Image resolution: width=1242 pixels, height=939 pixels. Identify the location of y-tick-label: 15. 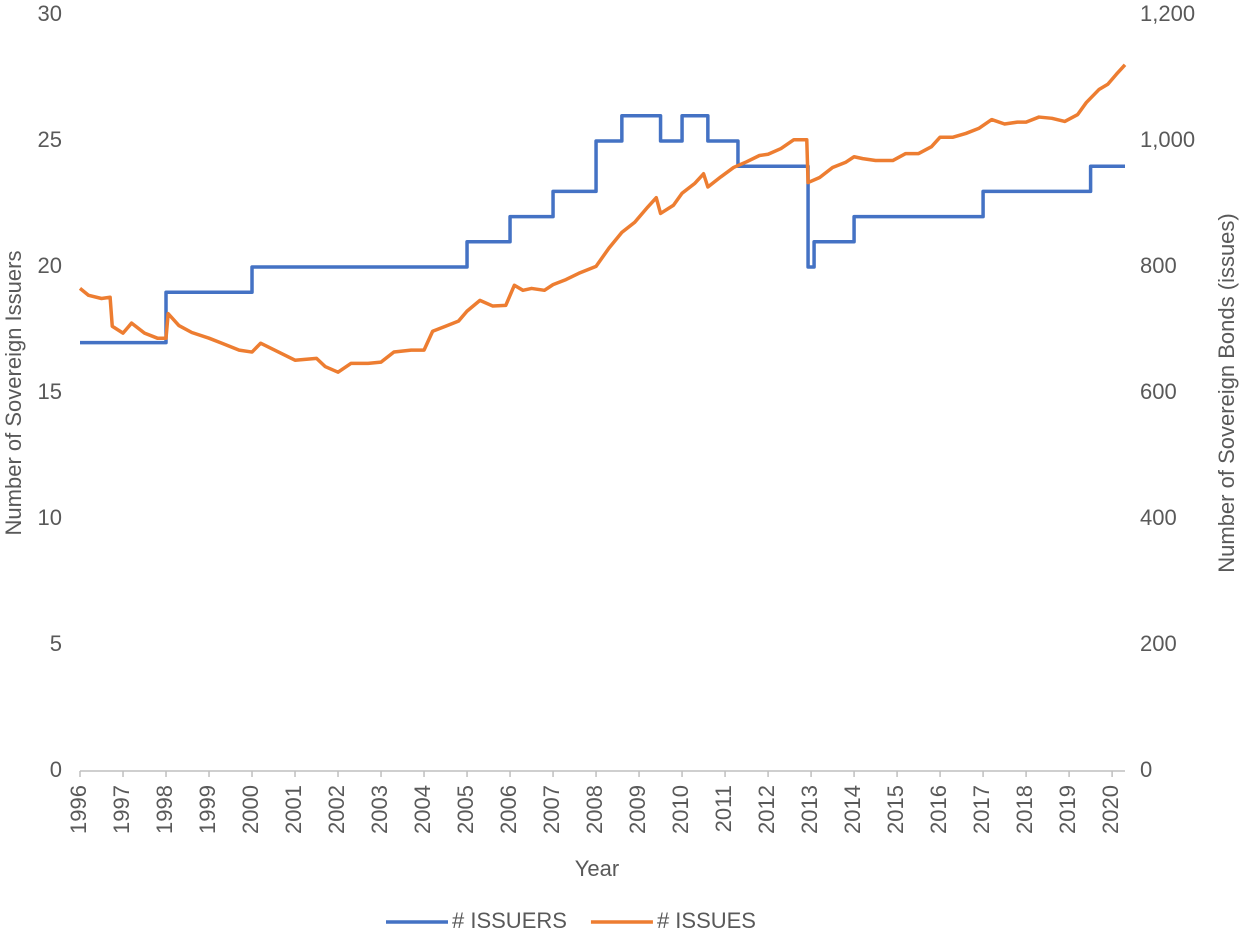
(50, 391).